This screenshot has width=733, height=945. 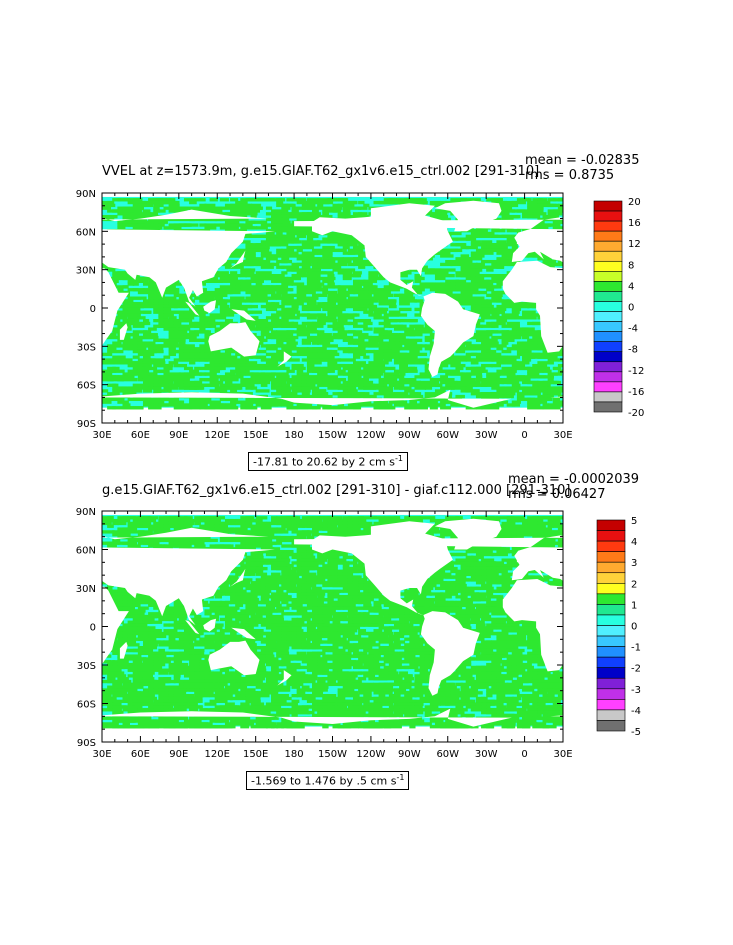 I want to click on north-pole-mask, so click(x=332, y=195).